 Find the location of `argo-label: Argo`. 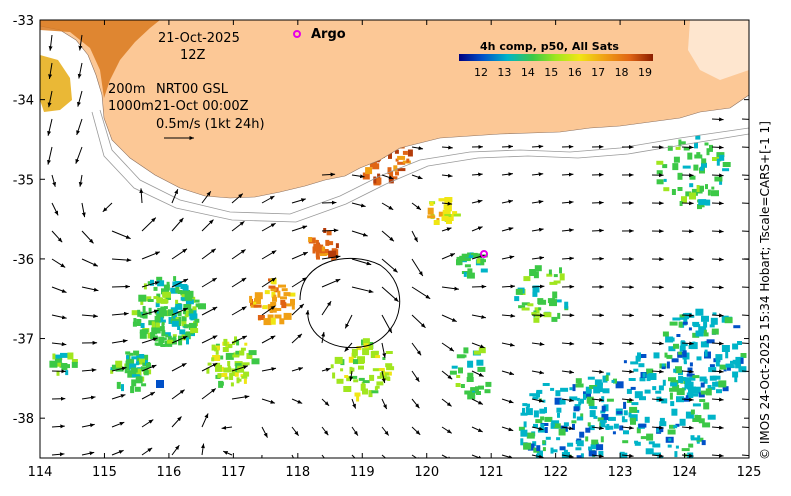

argo-label: Argo is located at coordinates (328, 34).